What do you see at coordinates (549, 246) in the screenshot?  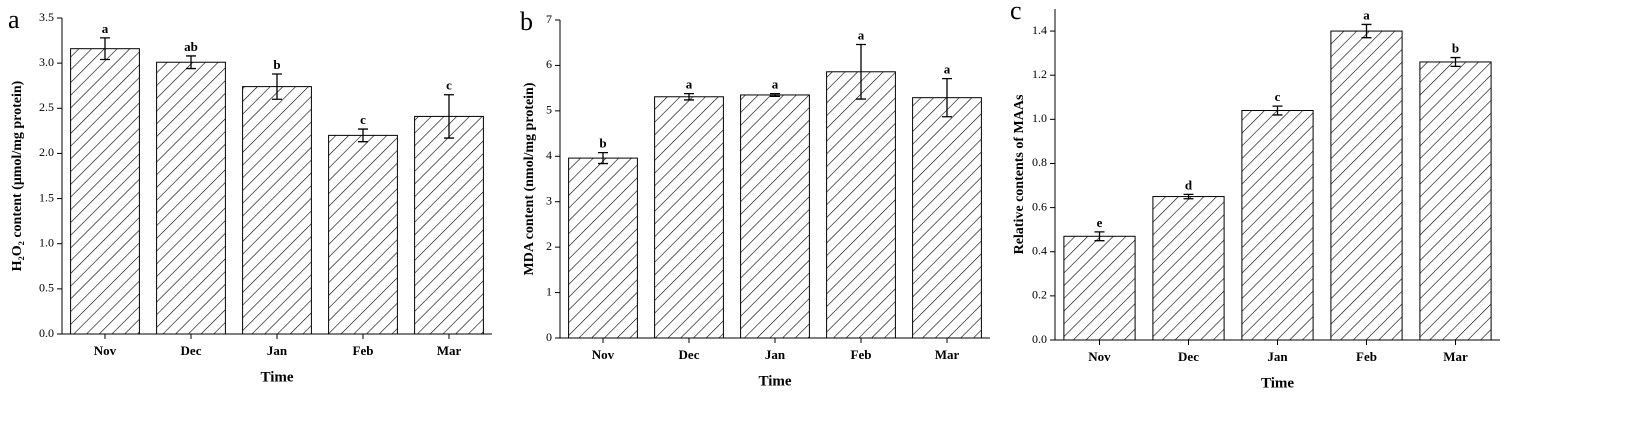 I see `y-tick-label: 2` at bounding box center [549, 246].